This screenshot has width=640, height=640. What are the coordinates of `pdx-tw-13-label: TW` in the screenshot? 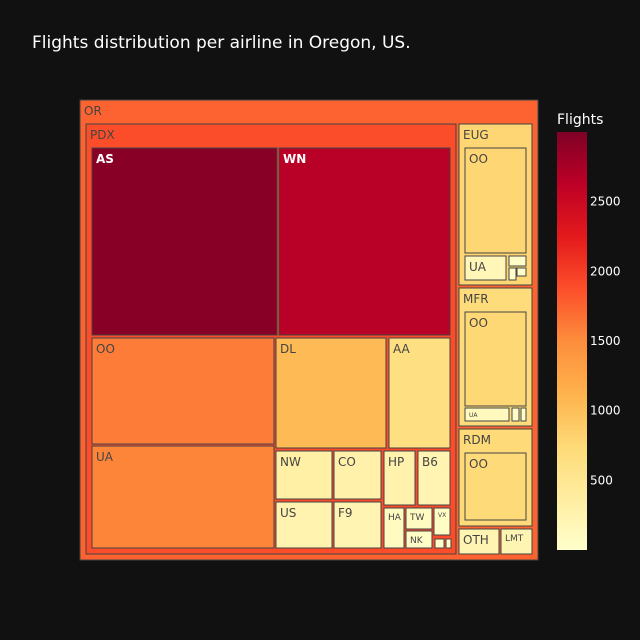 It's located at (416, 518).